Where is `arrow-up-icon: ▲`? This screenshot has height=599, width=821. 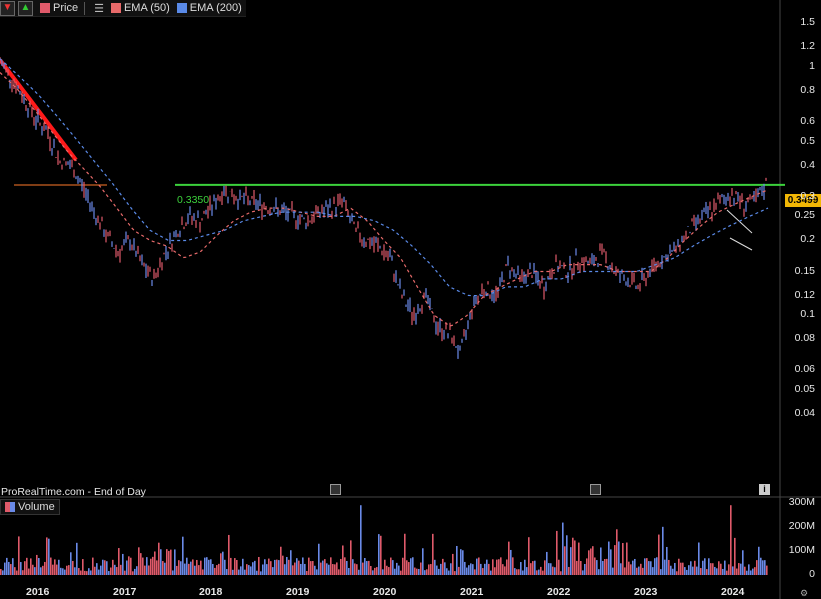
arrow-up-icon: ▲ is located at coordinates (25, 8).